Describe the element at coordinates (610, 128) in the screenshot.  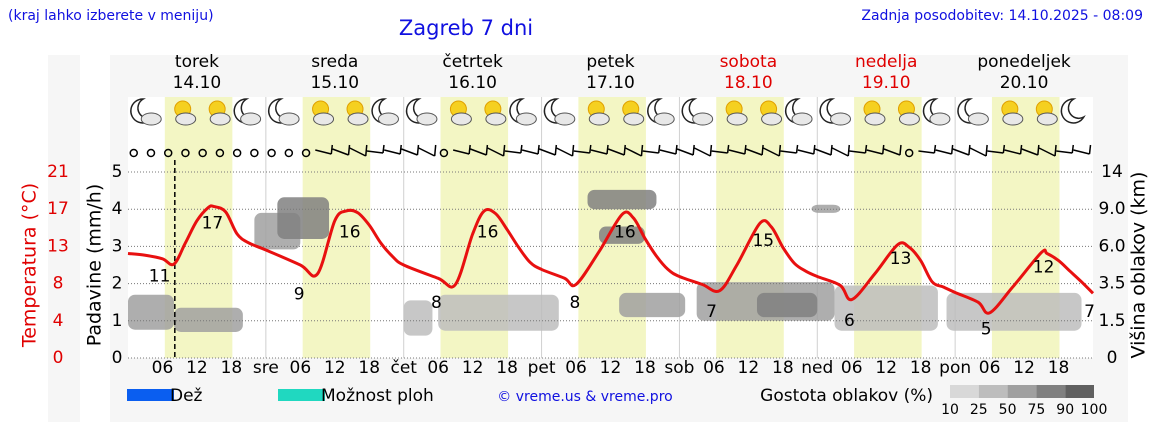
I see `weather-icons` at that location.